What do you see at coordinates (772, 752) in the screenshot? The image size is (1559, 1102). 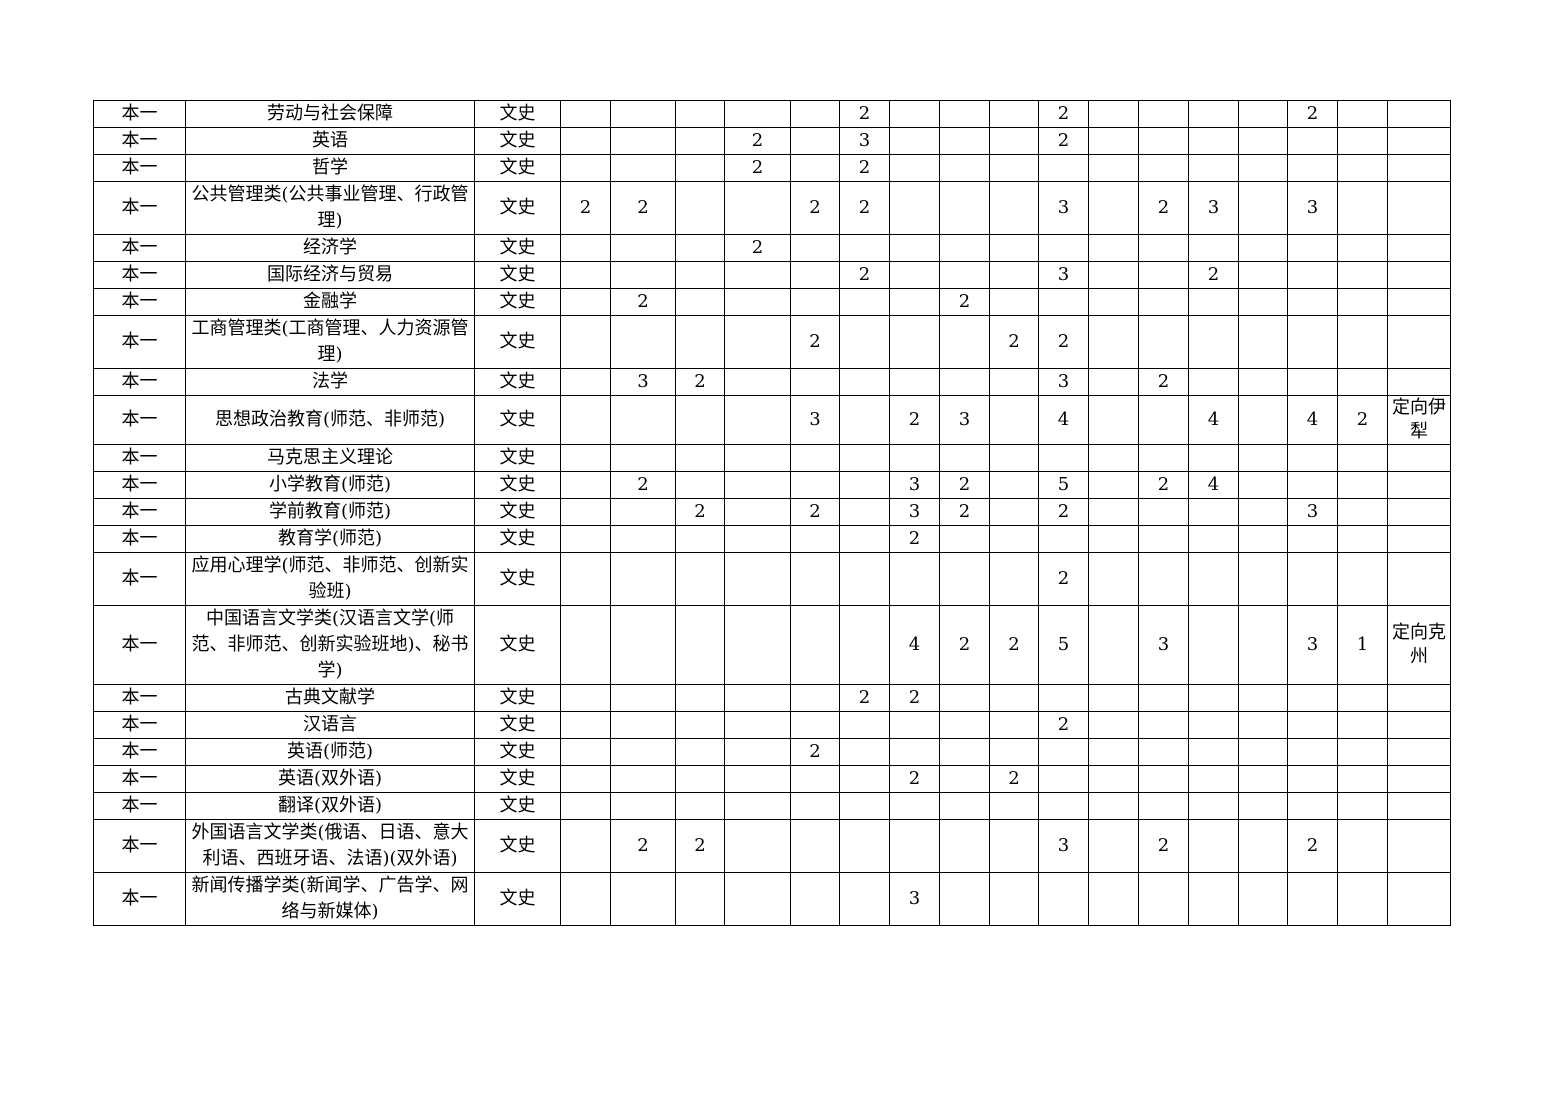 I see `table-row: 本一 英语(师范) 文史 2` at bounding box center [772, 752].